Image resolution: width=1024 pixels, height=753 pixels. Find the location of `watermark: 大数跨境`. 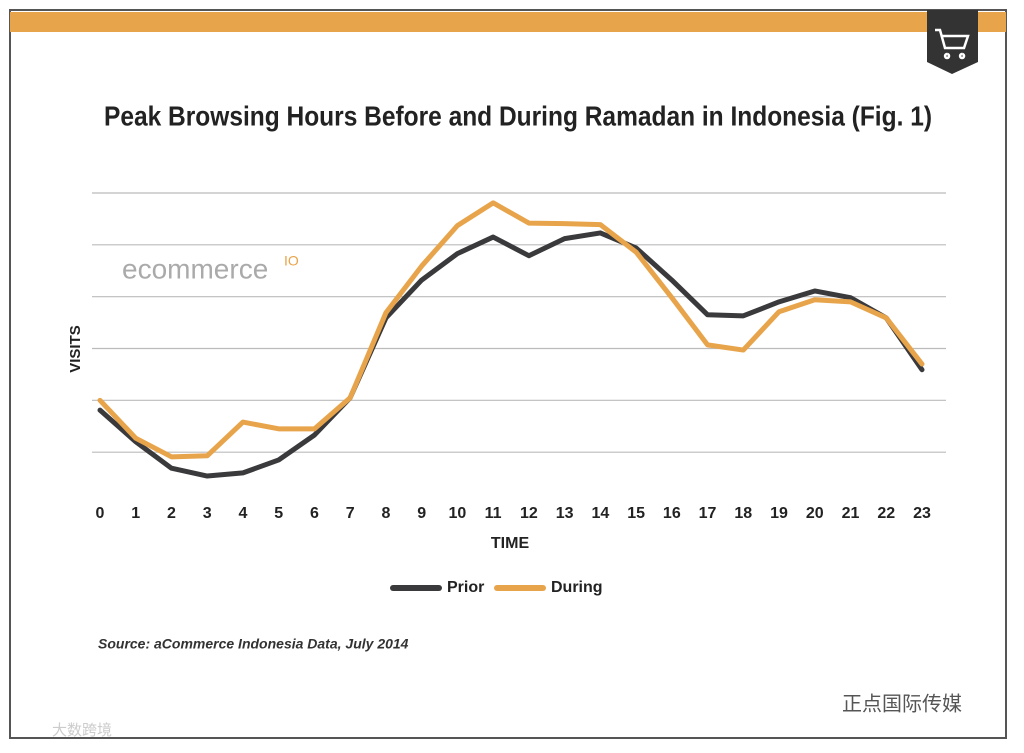

watermark: 大数跨境 is located at coordinates (82, 730).